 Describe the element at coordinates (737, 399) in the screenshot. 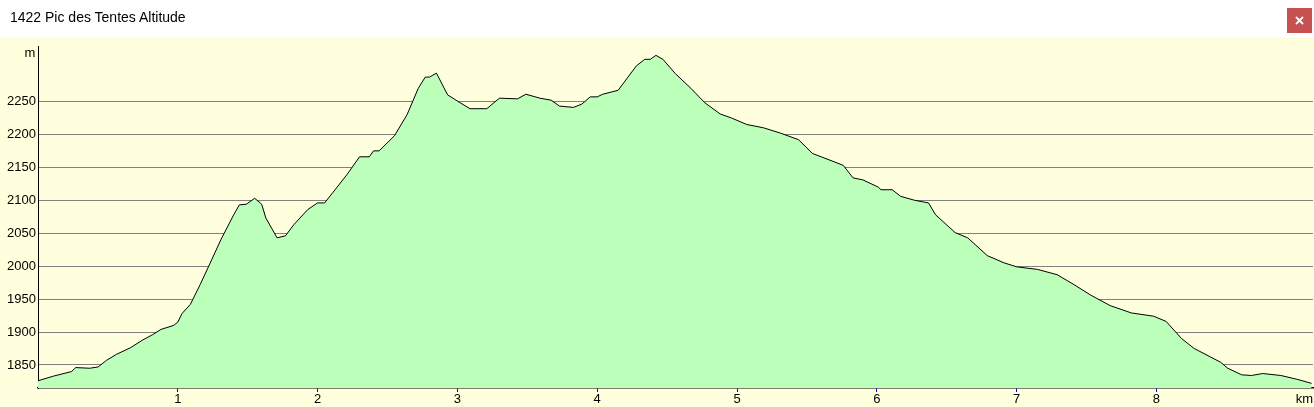

I see `x-tick-label: 5` at that location.